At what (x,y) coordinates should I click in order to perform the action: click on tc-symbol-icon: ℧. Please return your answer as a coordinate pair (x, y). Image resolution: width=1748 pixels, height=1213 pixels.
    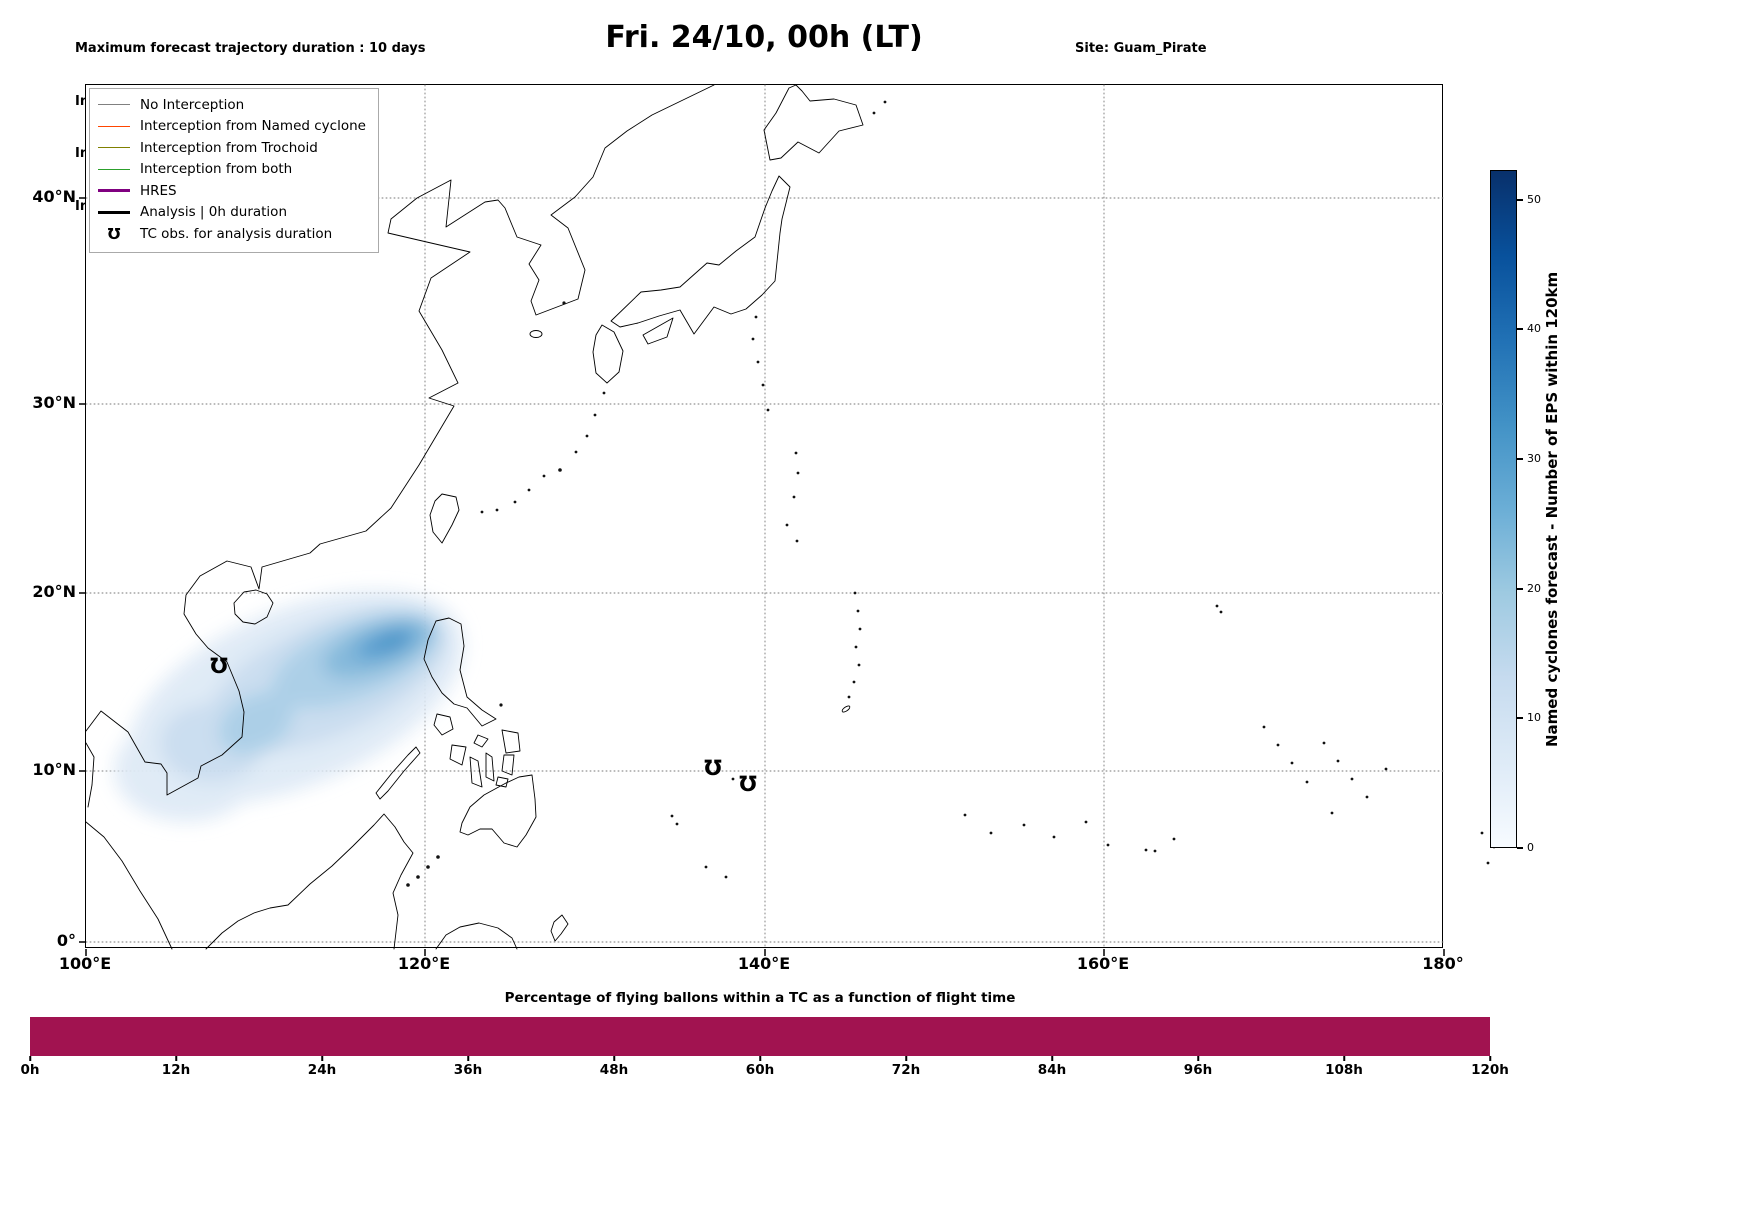
    Looking at the image, I should click on (114, 233).